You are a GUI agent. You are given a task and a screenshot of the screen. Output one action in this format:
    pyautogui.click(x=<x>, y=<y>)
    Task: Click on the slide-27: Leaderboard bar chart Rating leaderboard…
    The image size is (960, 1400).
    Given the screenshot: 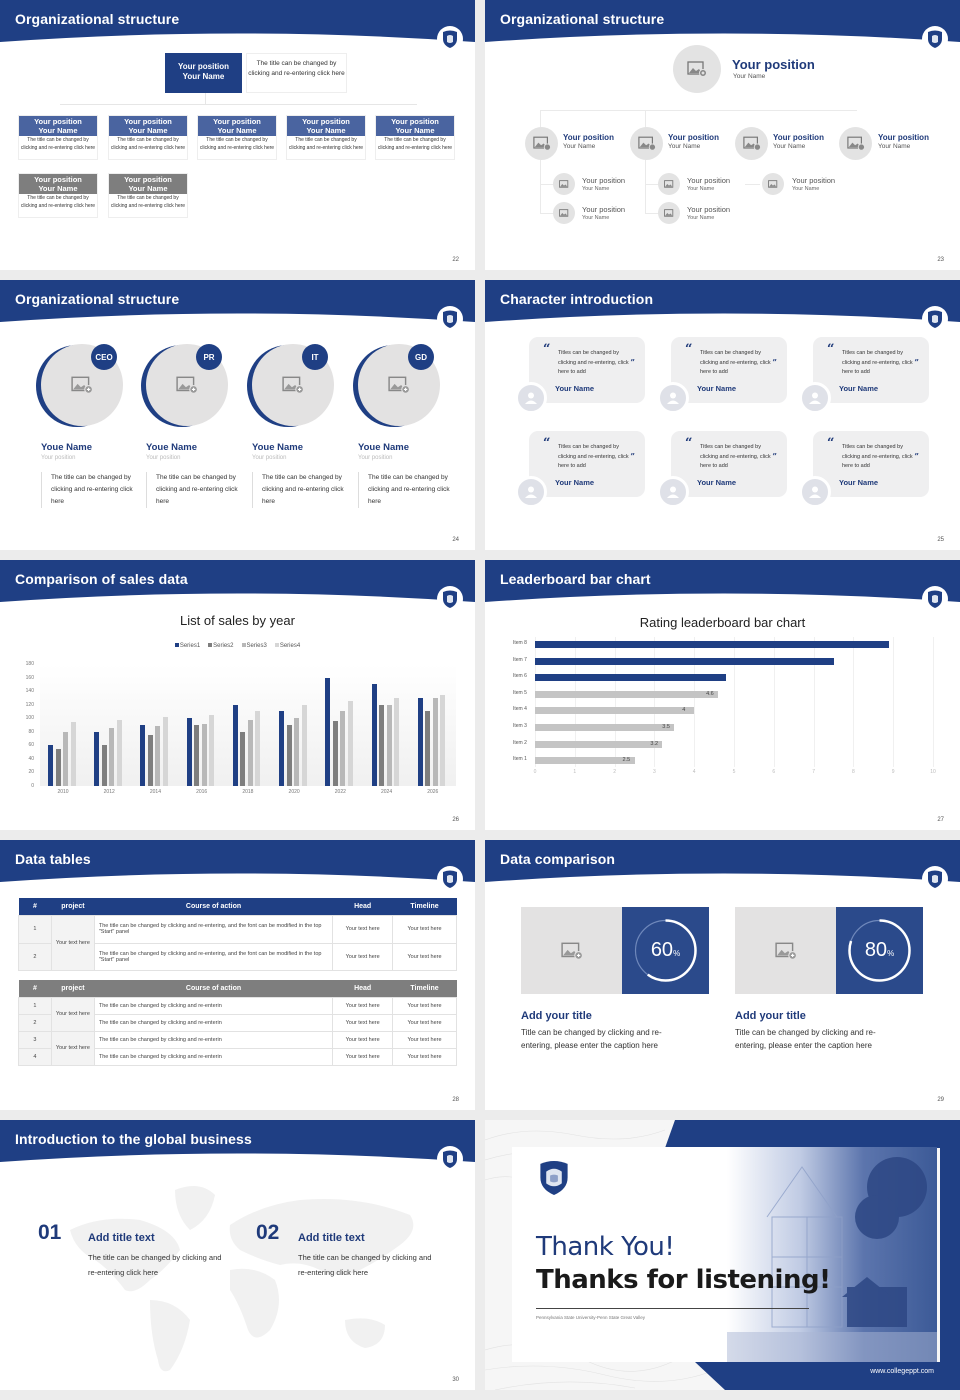 What is the action you would take?
    pyautogui.click(x=722, y=695)
    